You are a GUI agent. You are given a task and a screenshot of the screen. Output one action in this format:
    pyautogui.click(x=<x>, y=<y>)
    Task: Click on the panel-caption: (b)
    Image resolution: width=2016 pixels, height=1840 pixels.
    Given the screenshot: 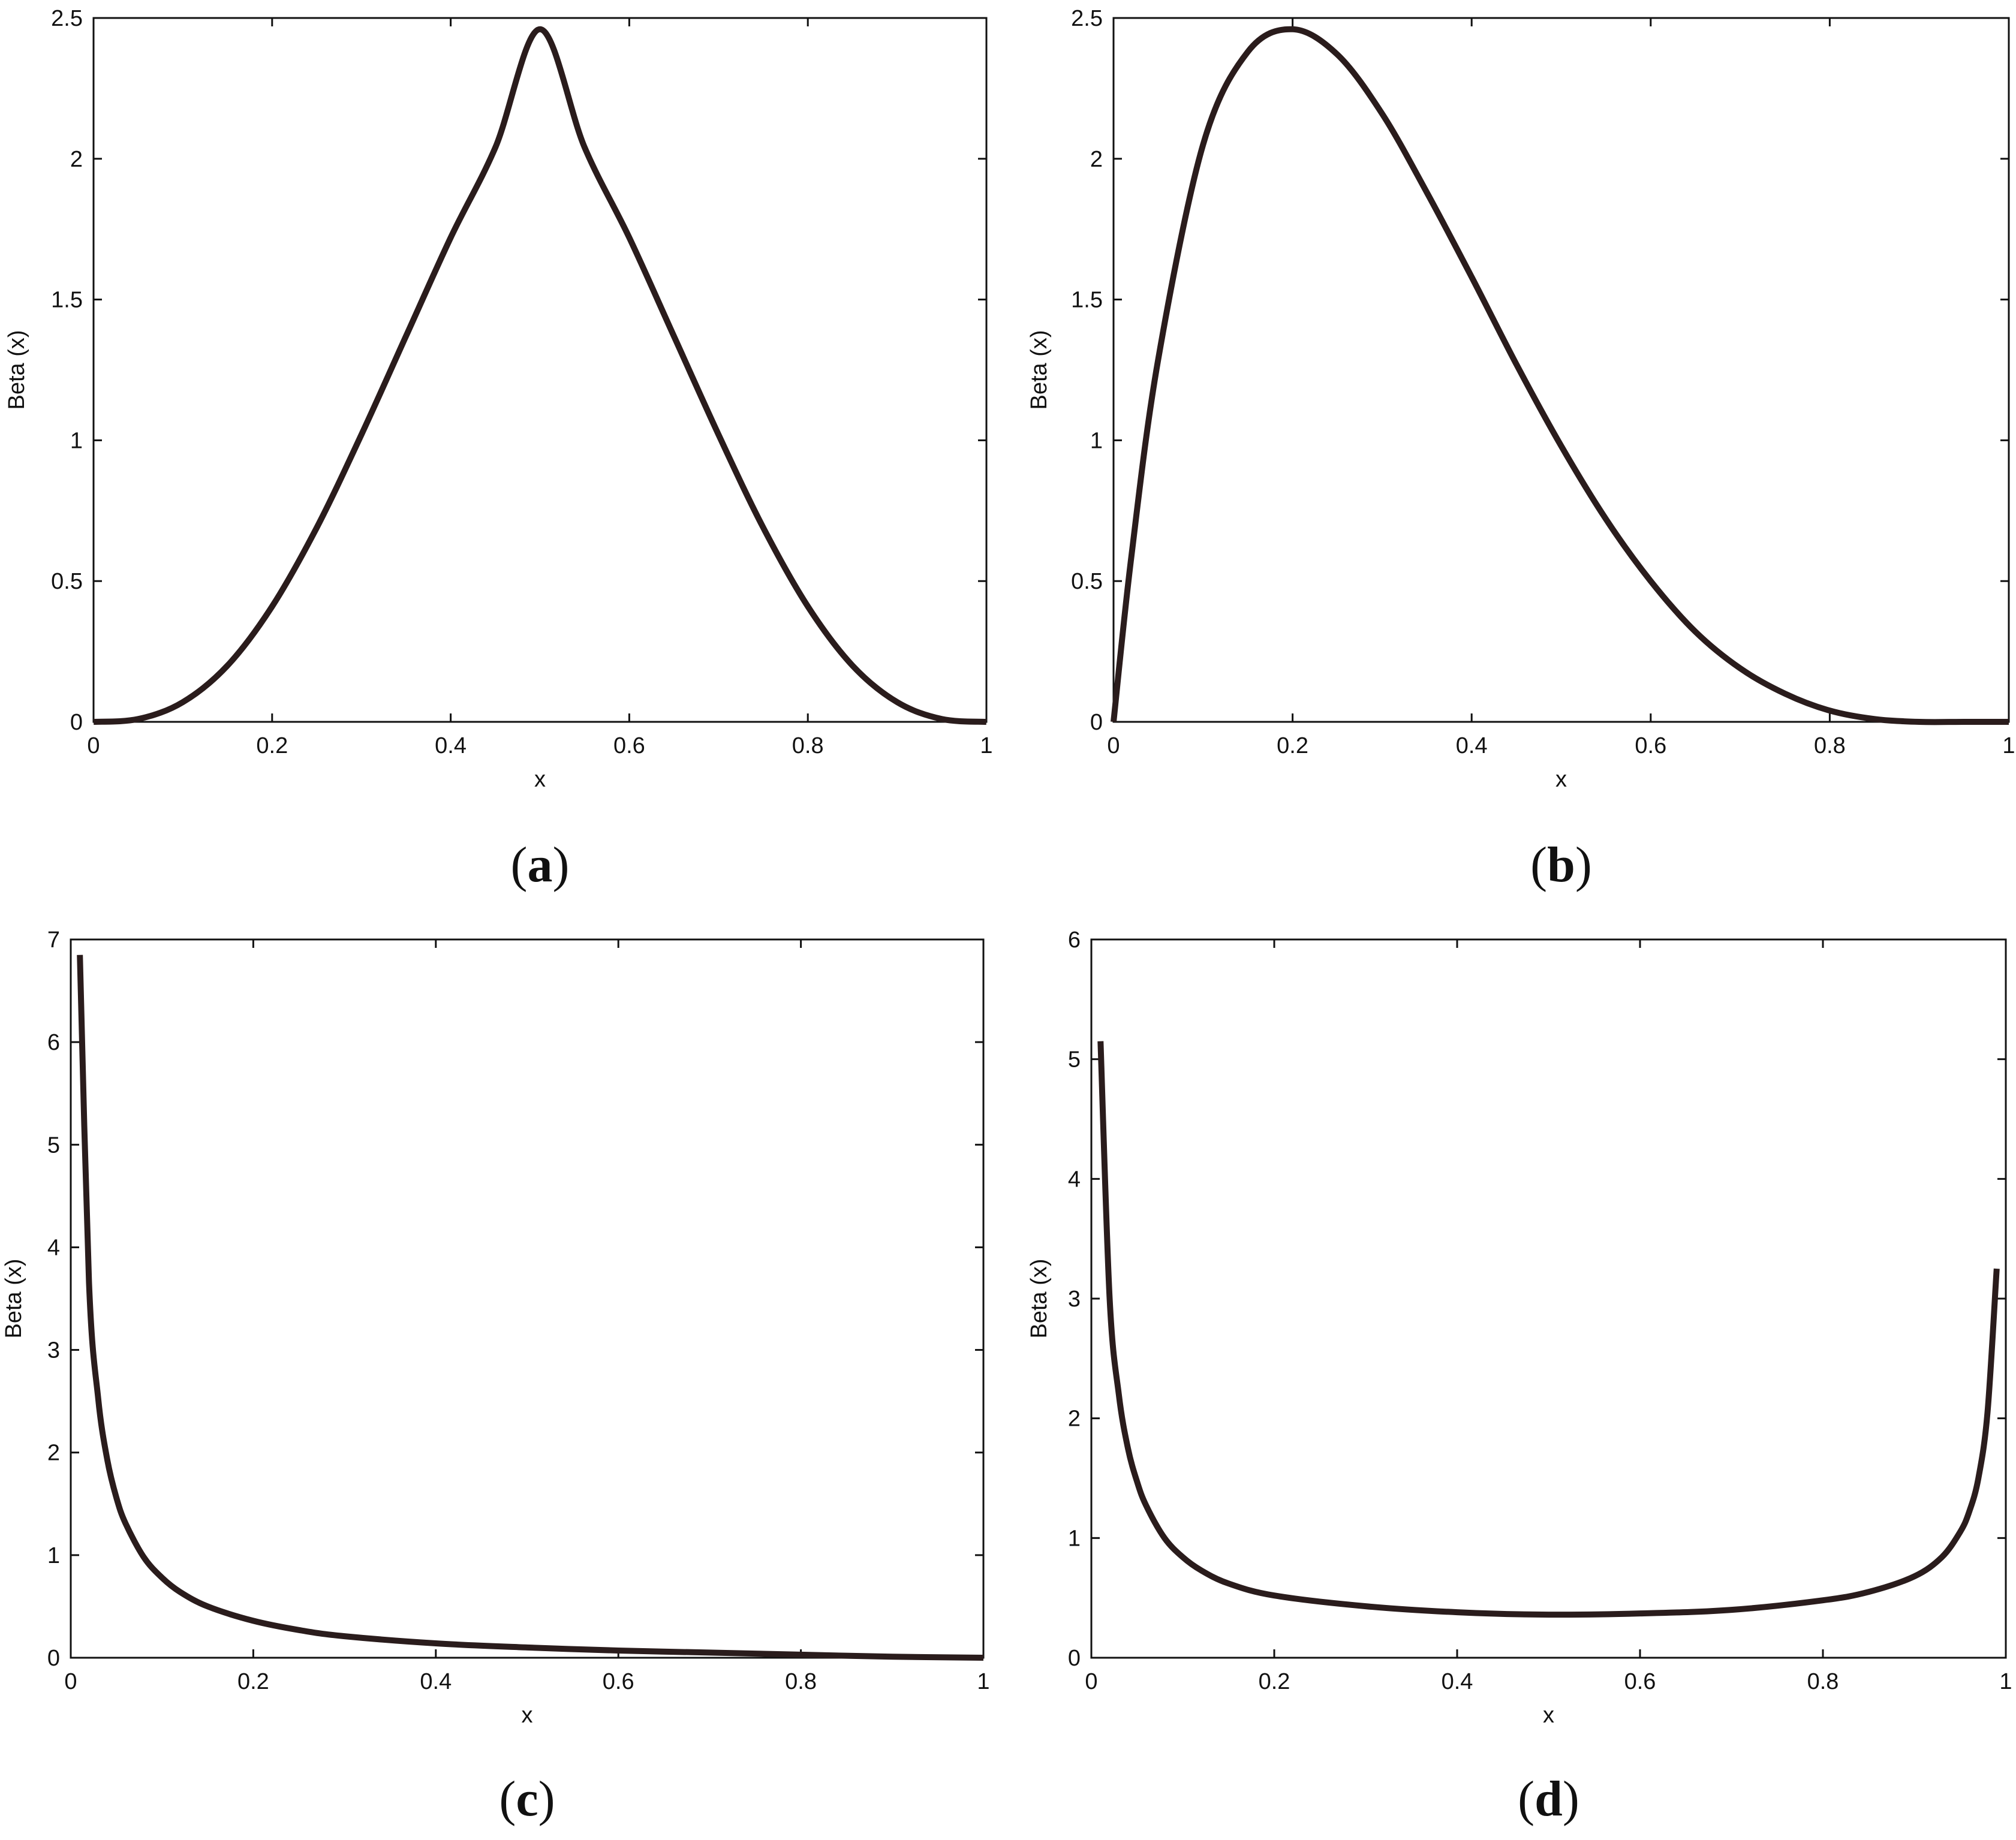 What is the action you would take?
    pyautogui.click(x=1561, y=865)
    